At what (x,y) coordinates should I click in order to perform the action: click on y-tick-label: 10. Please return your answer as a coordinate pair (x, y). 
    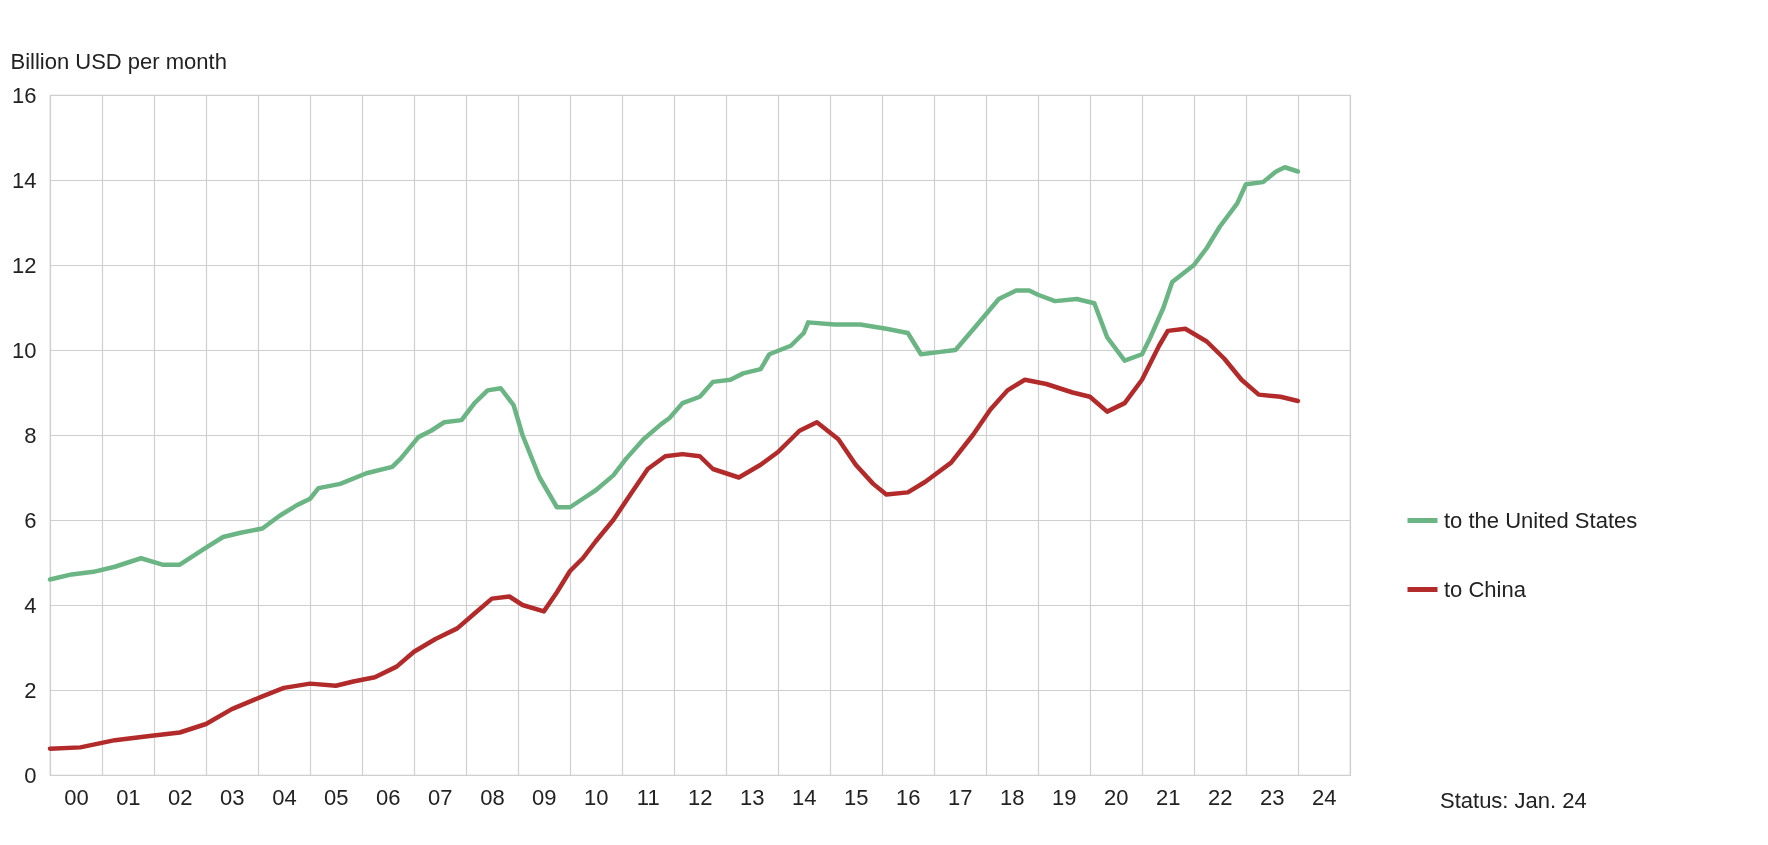
    Looking at the image, I should click on (24, 350).